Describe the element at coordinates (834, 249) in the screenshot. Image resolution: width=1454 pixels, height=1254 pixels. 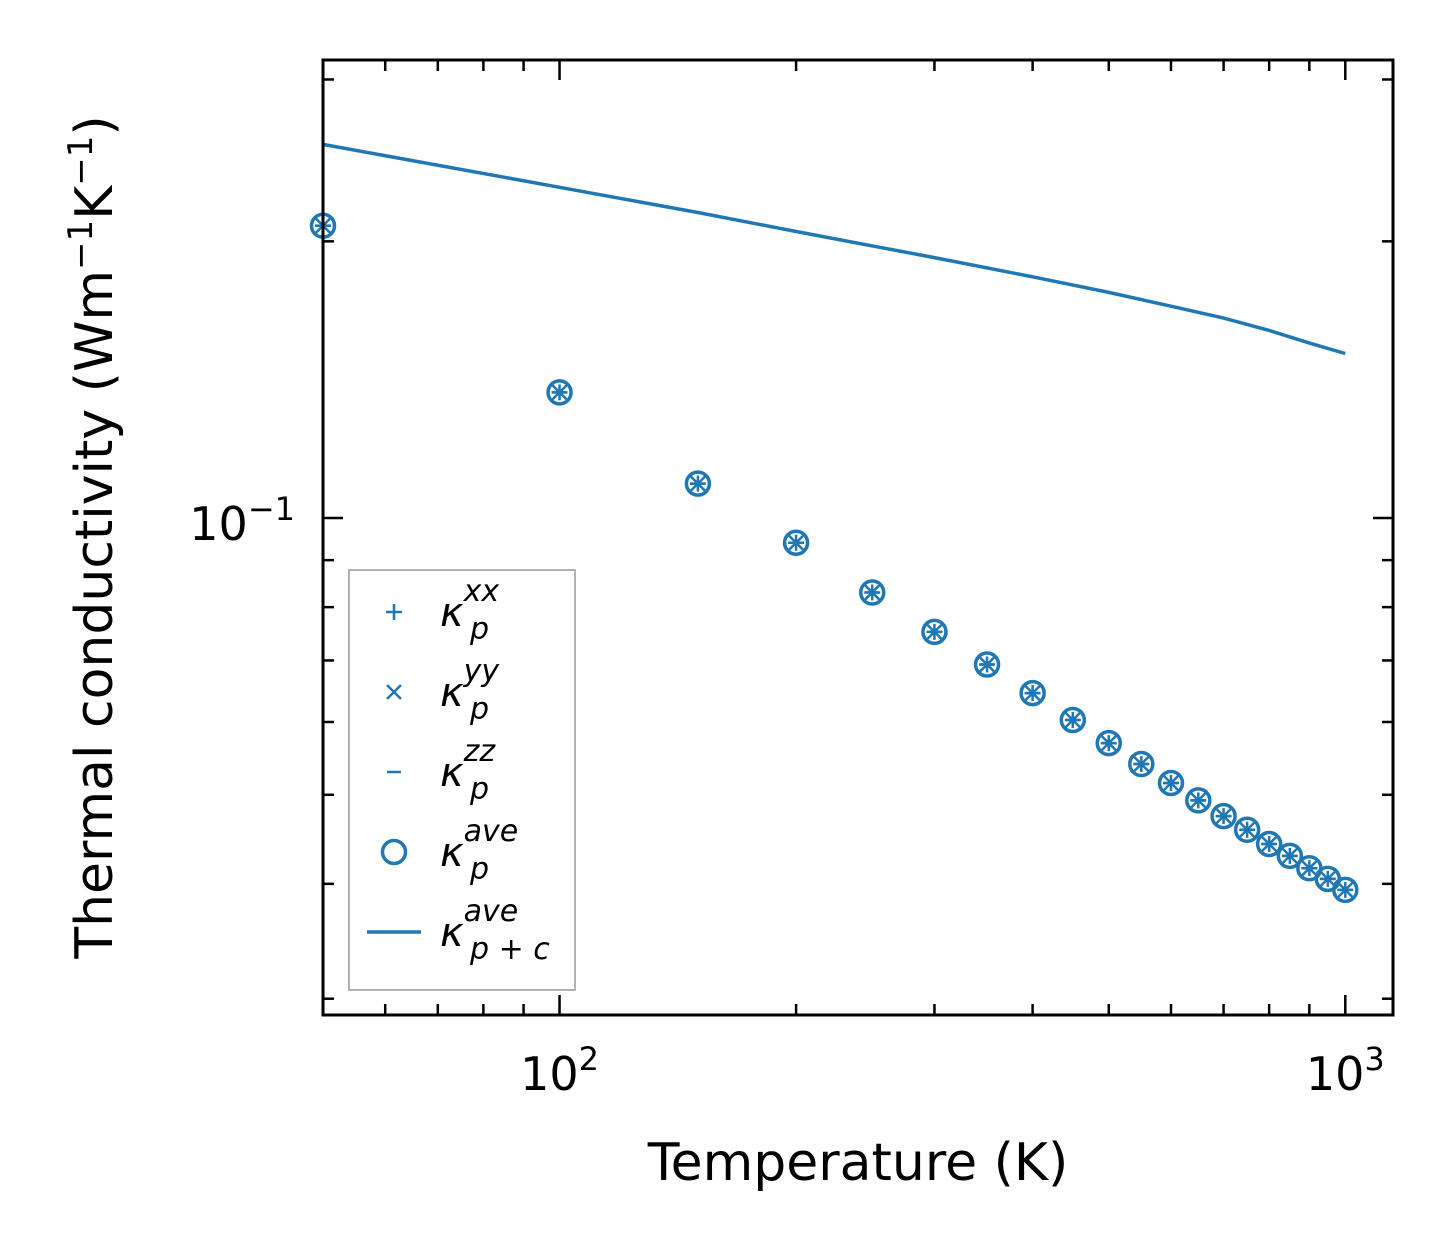
I see `series-line-kpc_ave` at that location.